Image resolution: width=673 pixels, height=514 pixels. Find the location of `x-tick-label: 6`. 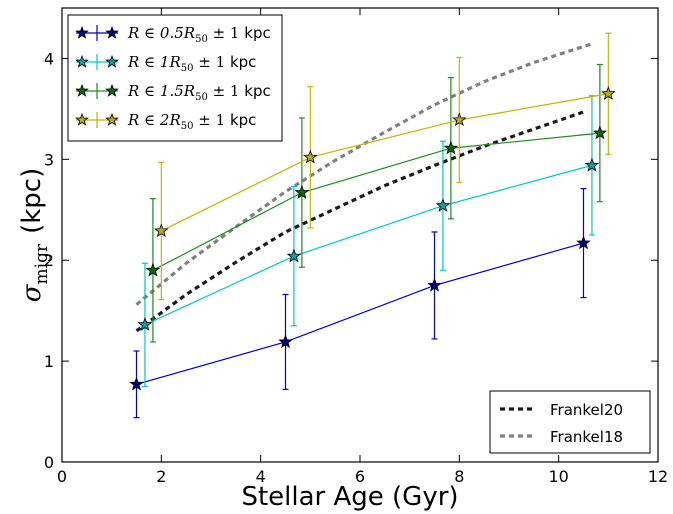

x-tick-label: 6 is located at coordinates (360, 476).